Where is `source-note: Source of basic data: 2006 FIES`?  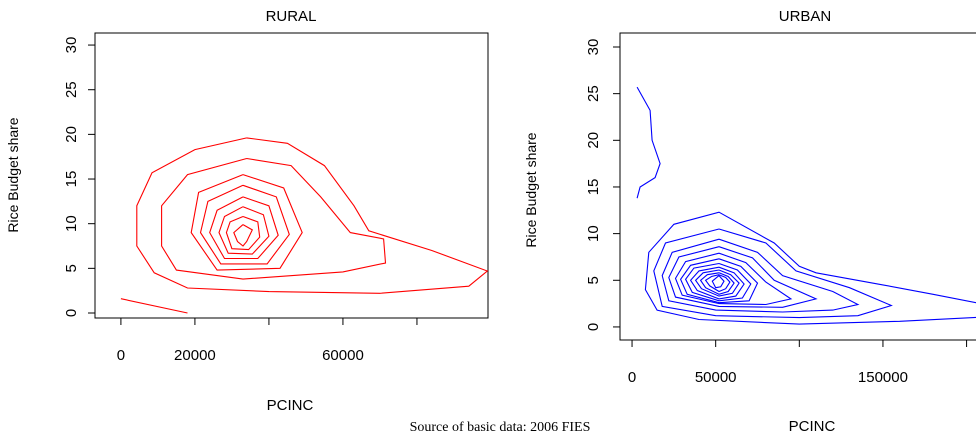 source-note: Source of basic data: 2006 FIES is located at coordinates (500, 427).